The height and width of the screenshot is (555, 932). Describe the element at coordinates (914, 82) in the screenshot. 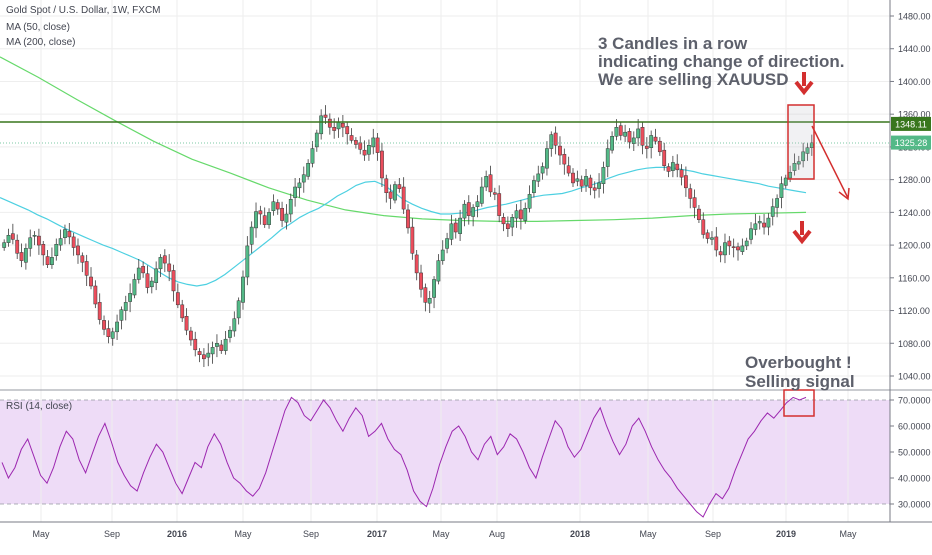

I see `price-tick-label: 1400.00` at that location.